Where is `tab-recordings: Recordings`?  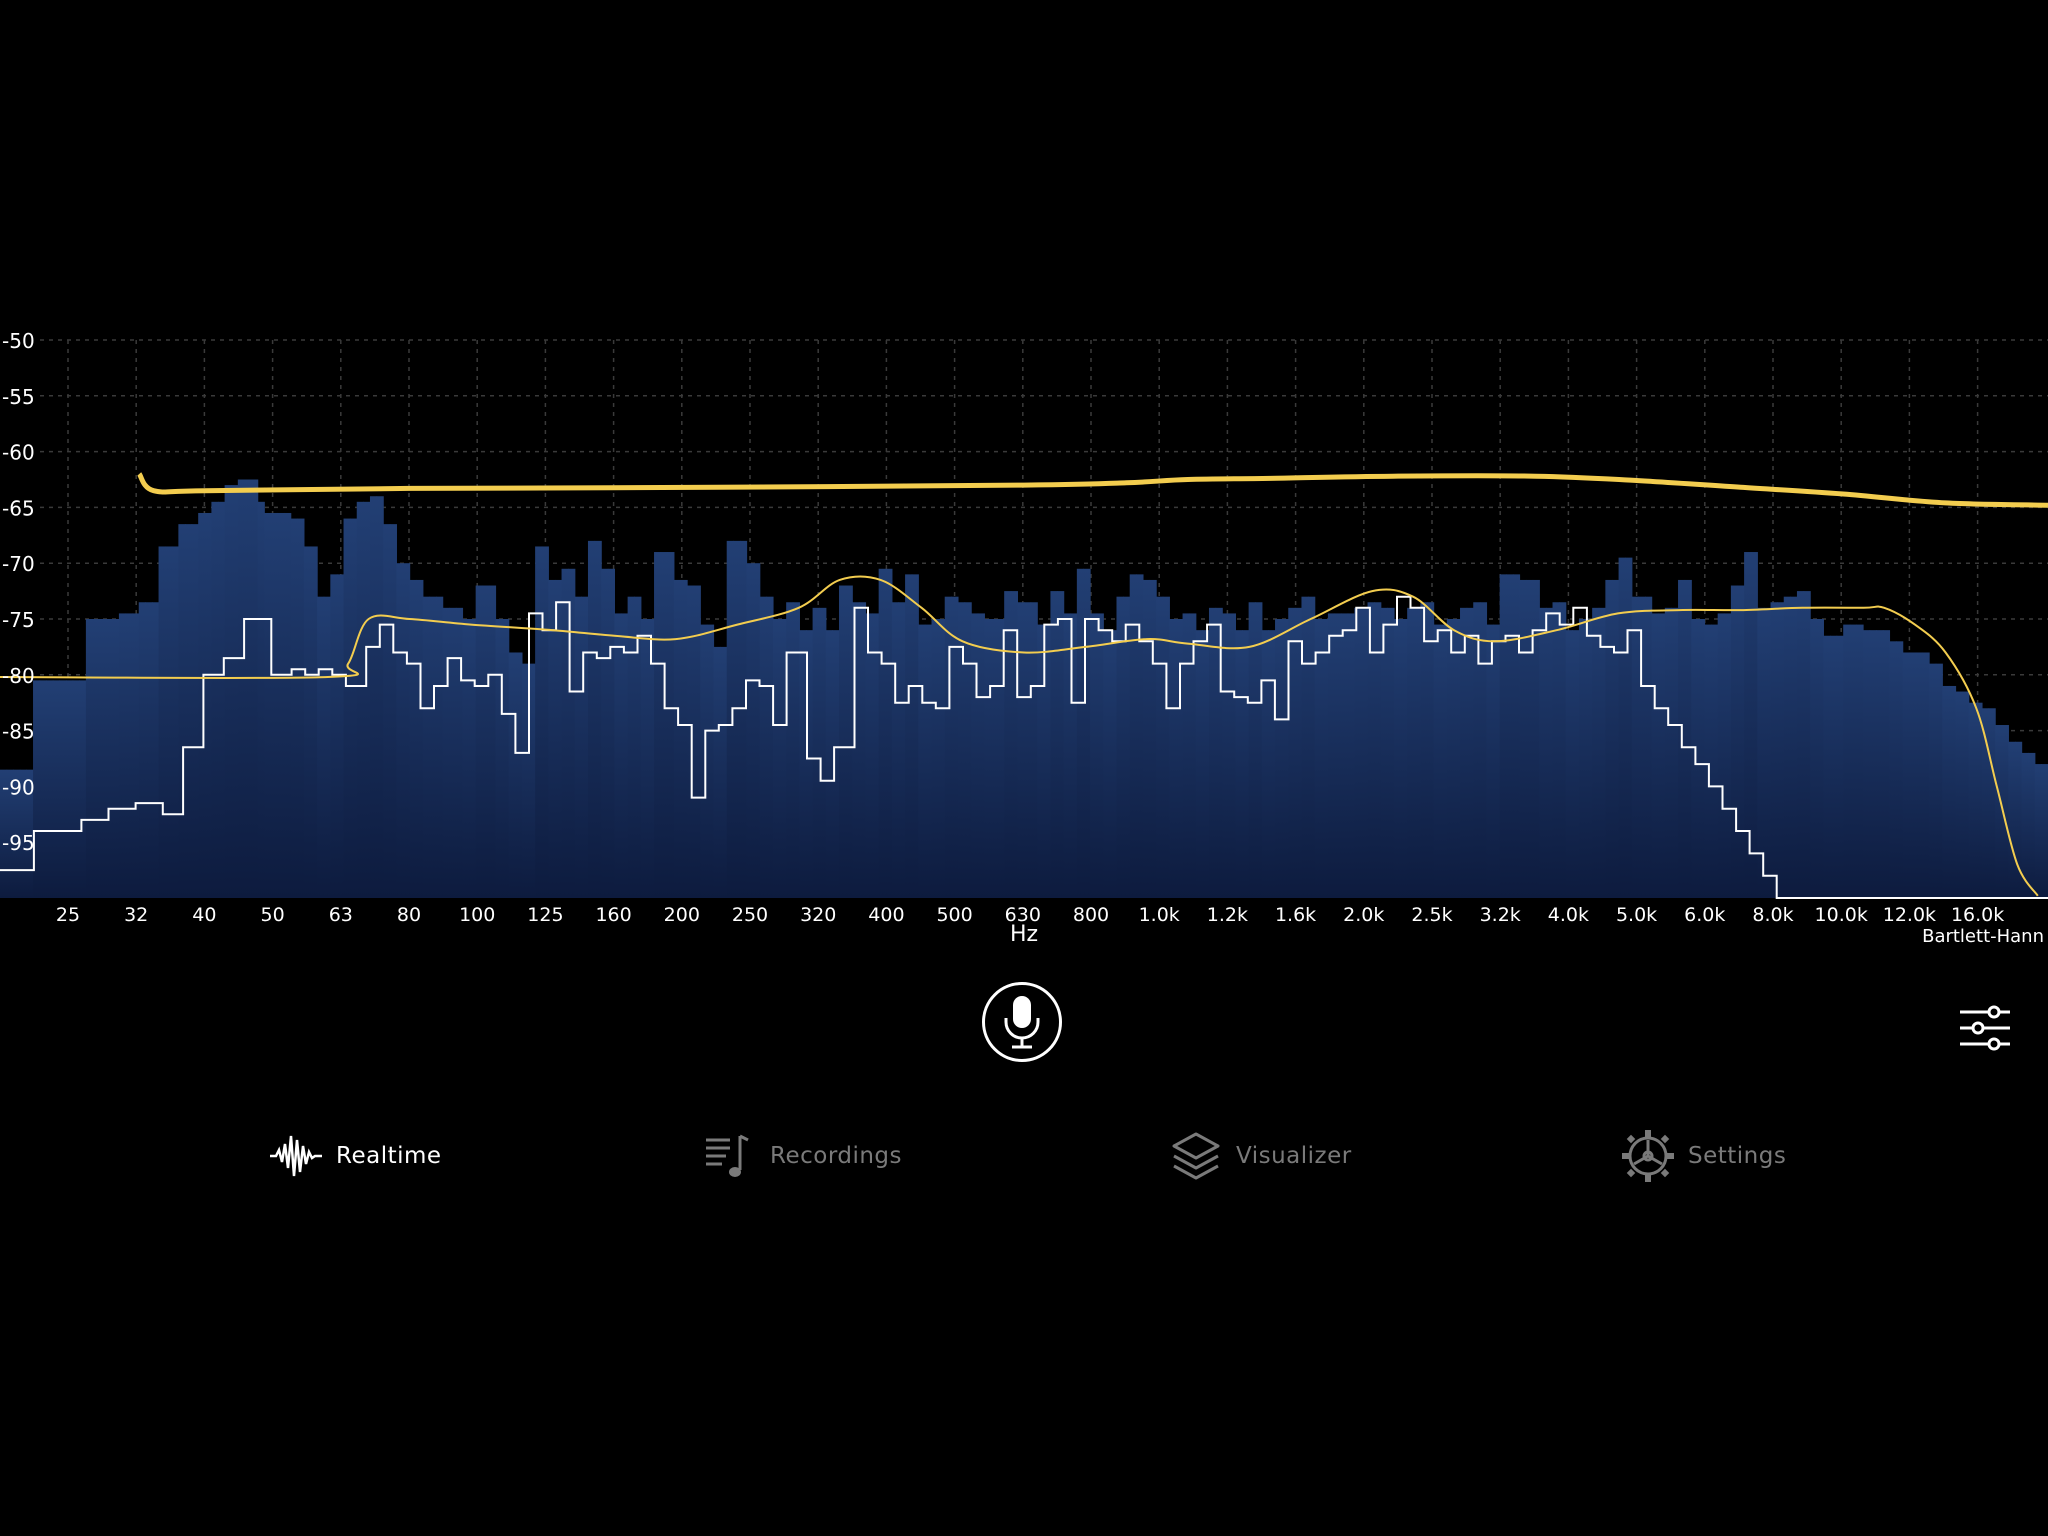
tab-recordings: Recordings is located at coordinates (802, 1156).